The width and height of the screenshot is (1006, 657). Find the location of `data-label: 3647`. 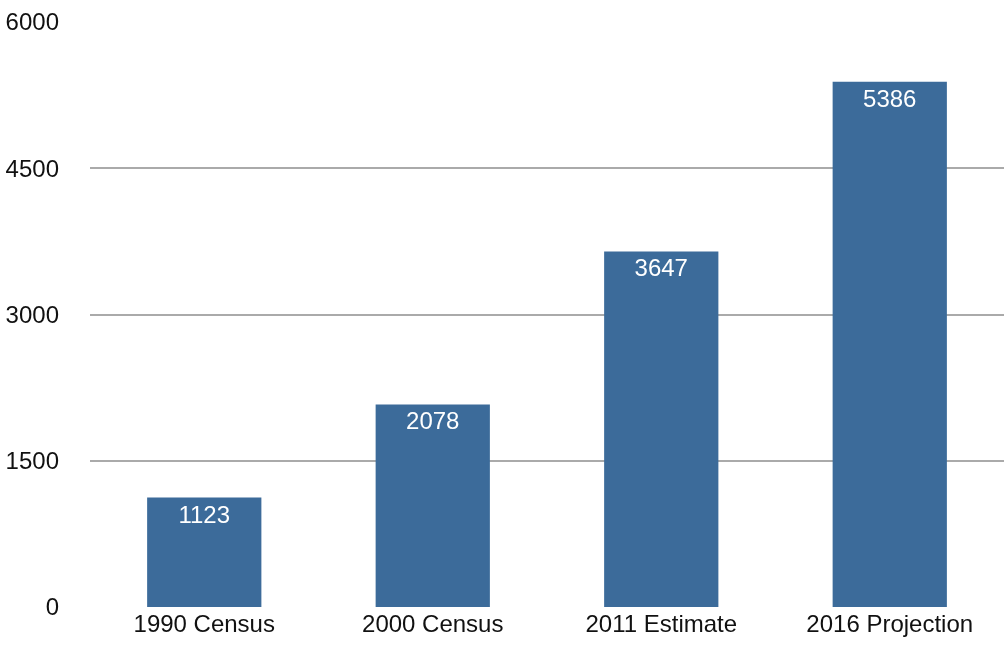

data-label: 3647 is located at coordinates (661, 268).